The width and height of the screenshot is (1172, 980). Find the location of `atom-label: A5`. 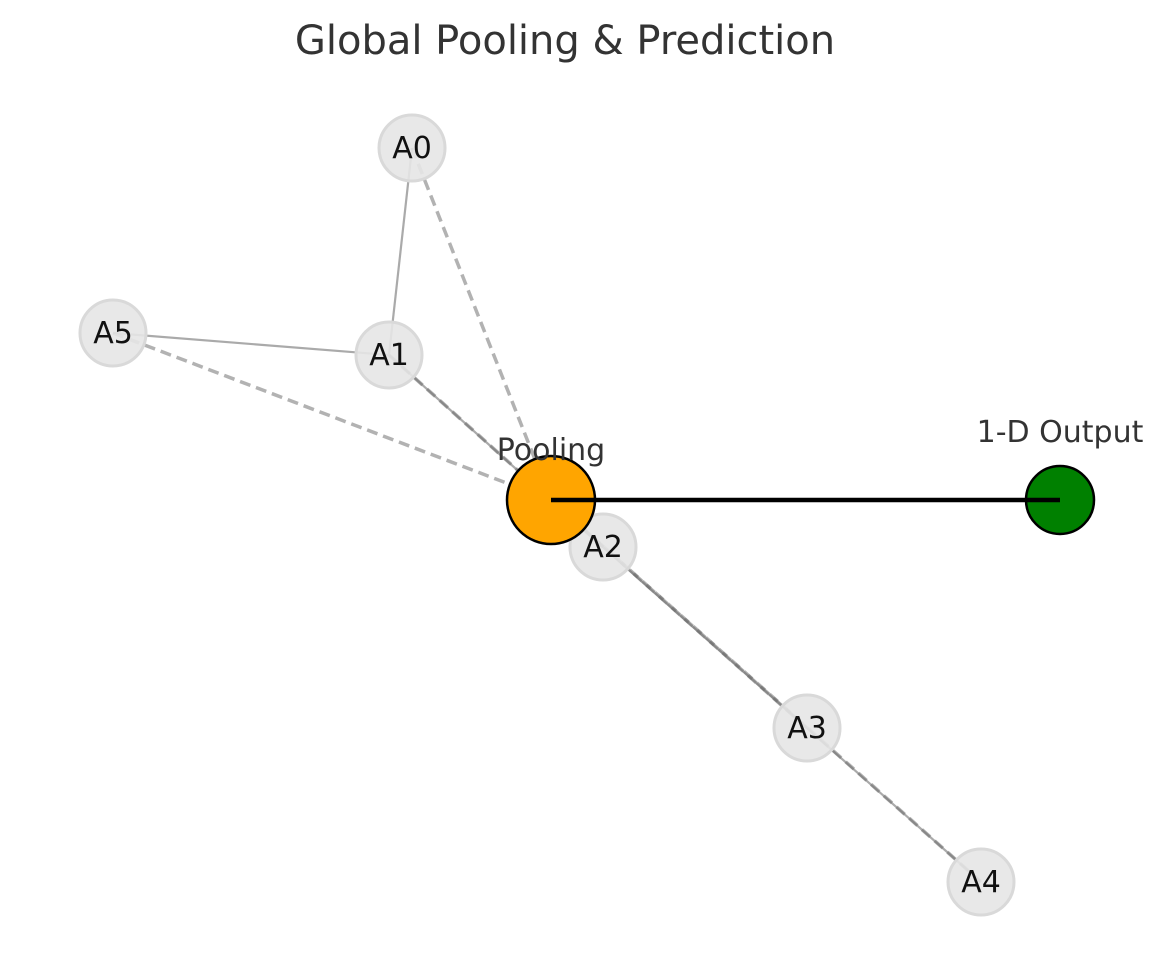

atom-label: A5 is located at coordinates (113, 333).